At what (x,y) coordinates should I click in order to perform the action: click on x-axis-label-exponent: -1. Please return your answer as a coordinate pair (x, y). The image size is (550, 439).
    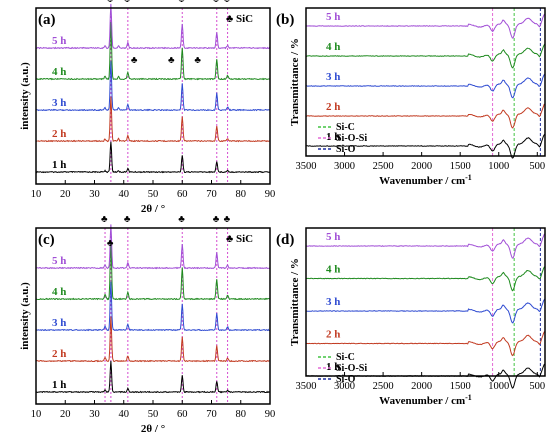
    Looking at the image, I should click on (468, 177).